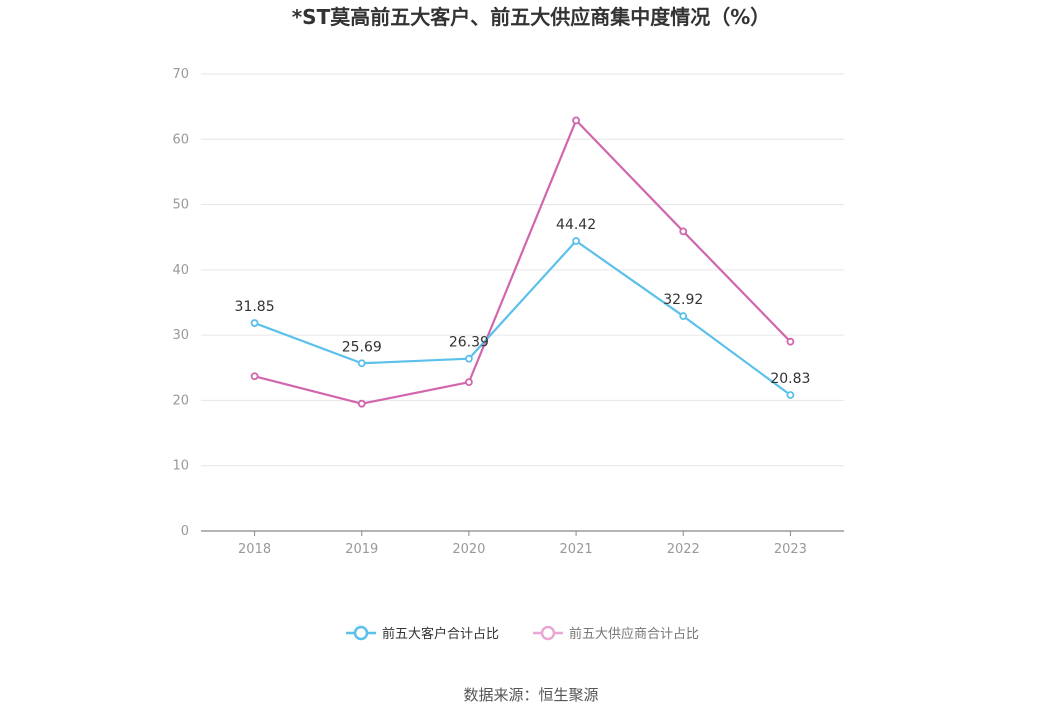  I want to click on chart-title: *ST莫高前五大客户、前五大供应商集中度情况（%）, so click(531, 17).